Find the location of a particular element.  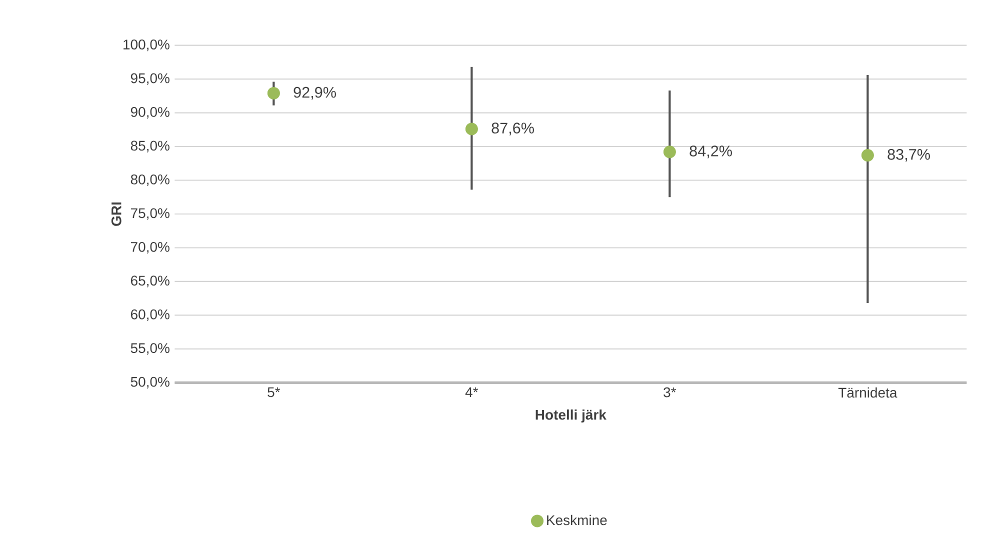

y-tick-label: 60,0% is located at coordinates (150, 315).